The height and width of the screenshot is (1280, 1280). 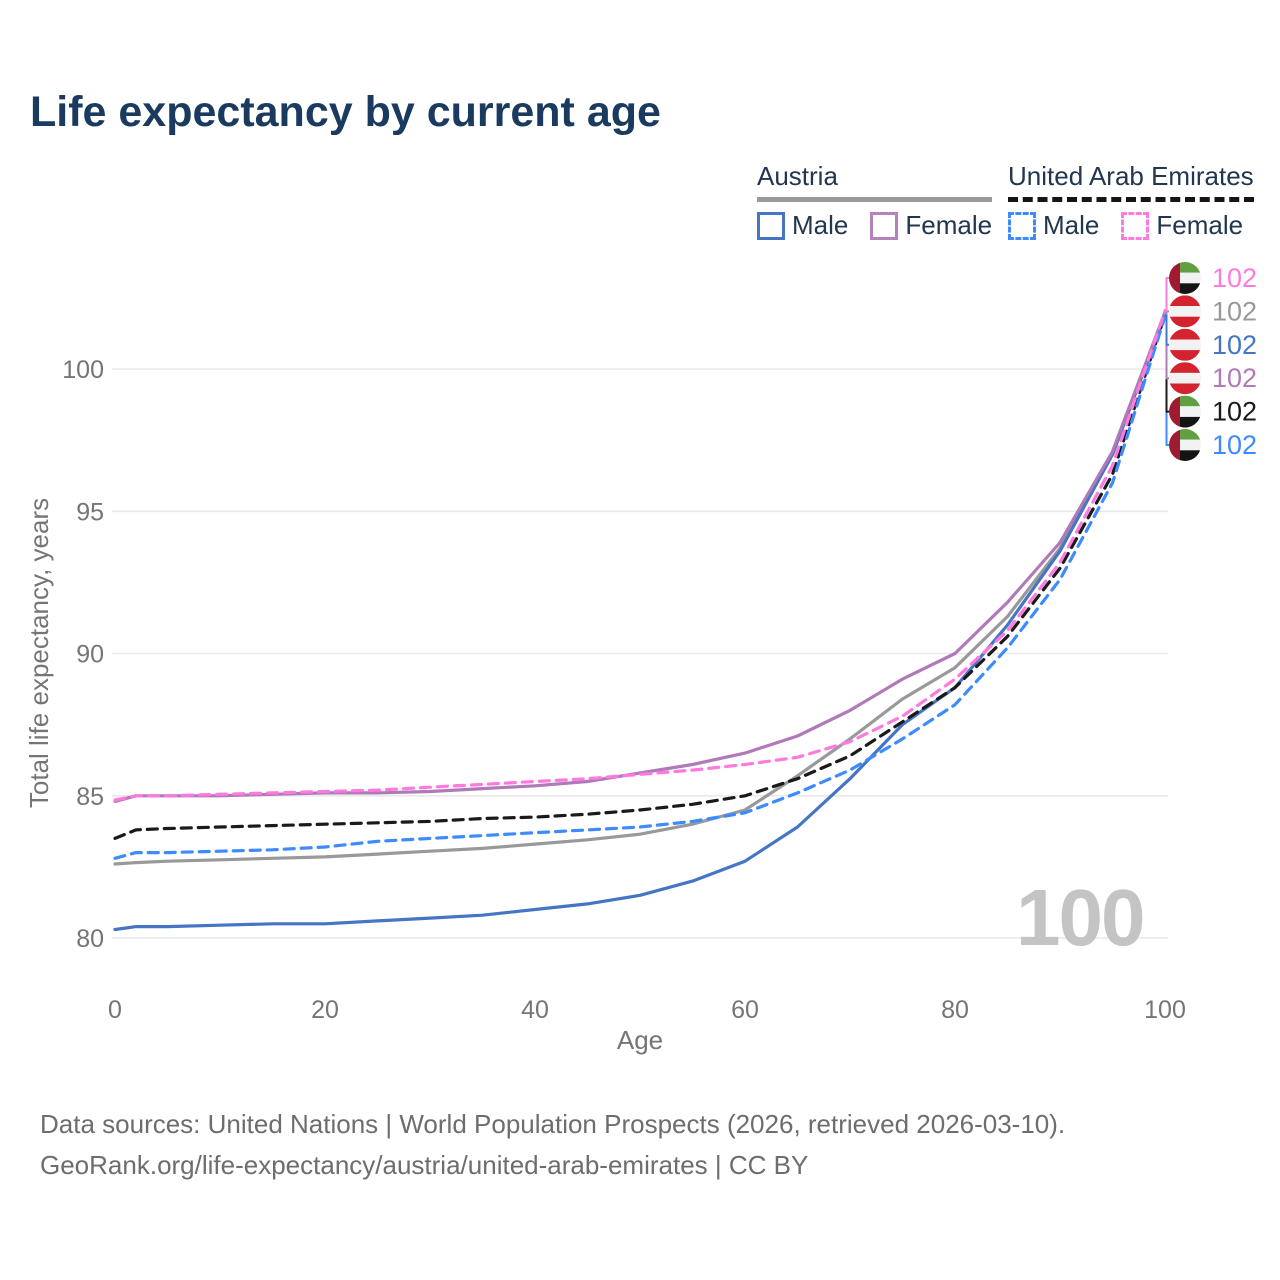 I want to click on legend-item-uae-male: Male, so click(x=1053, y=225).